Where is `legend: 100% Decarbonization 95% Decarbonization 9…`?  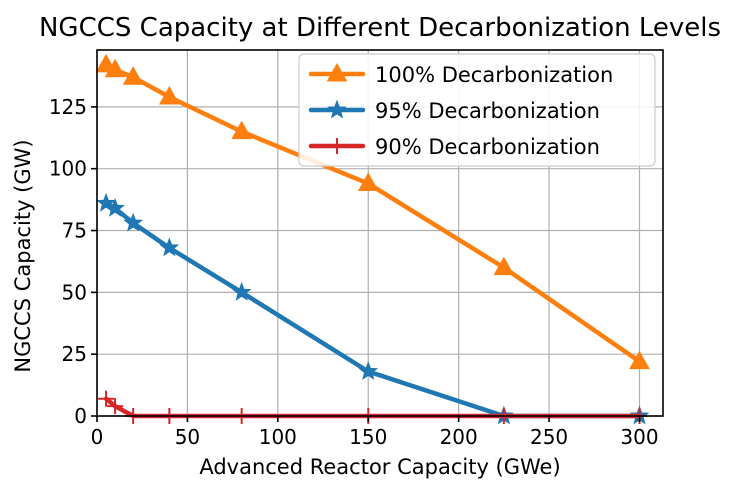
legend: 100% Decarbonization 95% Decarbonization 9… is located at coordinates (477, 110).